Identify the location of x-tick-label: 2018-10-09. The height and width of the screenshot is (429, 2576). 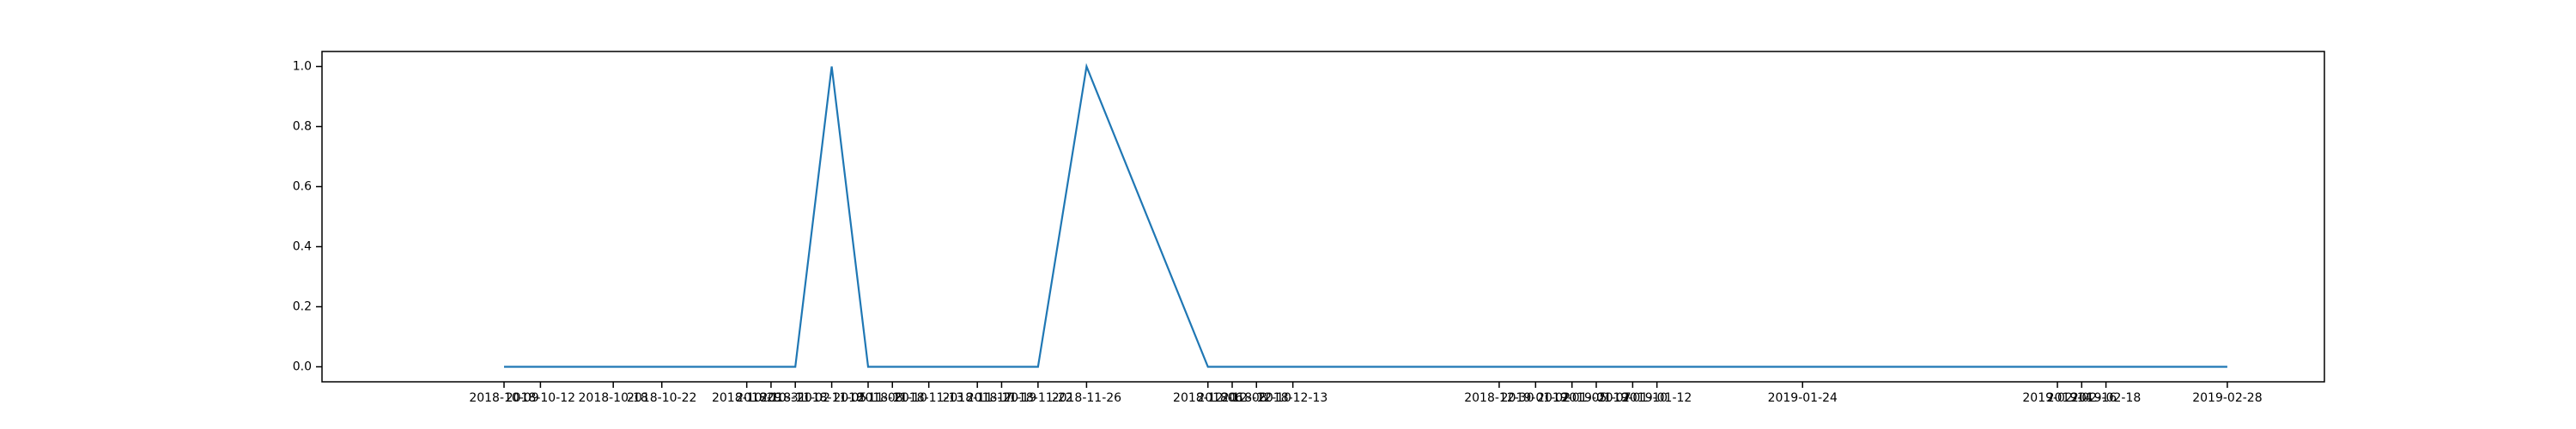
(503, 398).